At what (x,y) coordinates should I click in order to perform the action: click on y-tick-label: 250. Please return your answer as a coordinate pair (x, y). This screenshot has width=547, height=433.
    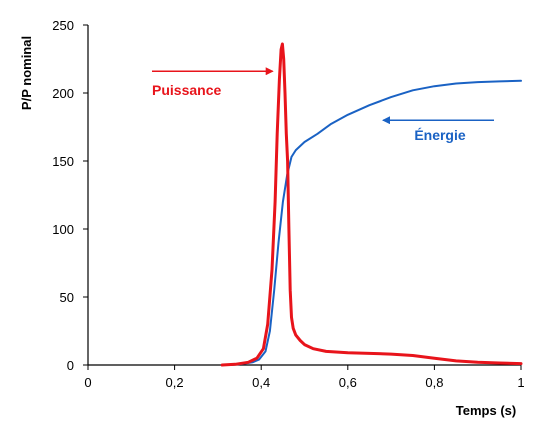
    Looking at the image, I should click on (63, 25).